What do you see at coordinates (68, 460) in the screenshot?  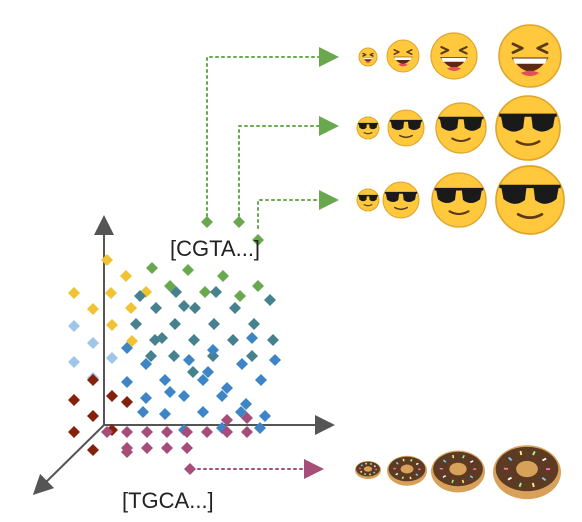 I see `z-axis` at bounding box center [68, 460].